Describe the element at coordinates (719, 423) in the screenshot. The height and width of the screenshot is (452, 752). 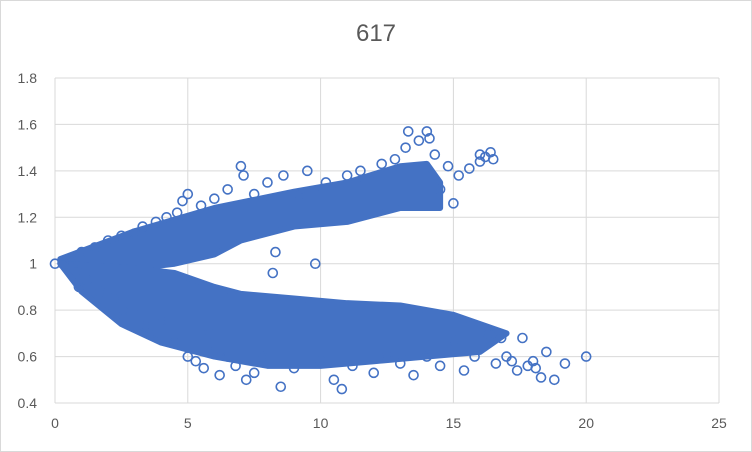
I see `x-tick-label: 25` at that location.